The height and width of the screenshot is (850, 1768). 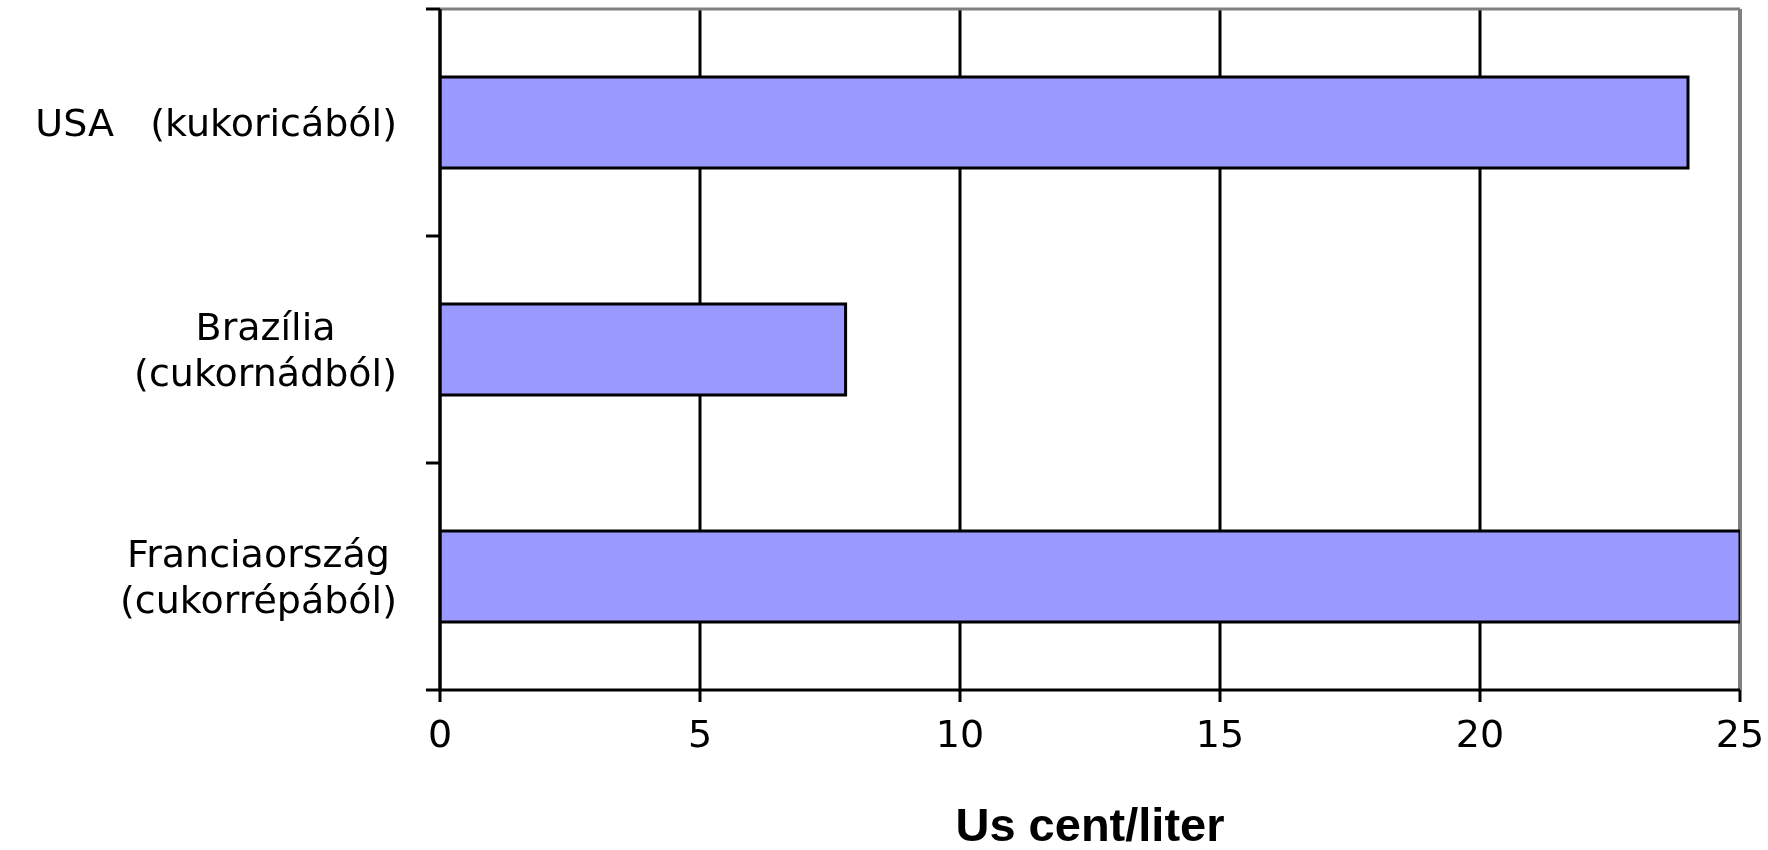 I want to click on y-tick-label: Brazília (cukornádból), so click(x=265, y=349).